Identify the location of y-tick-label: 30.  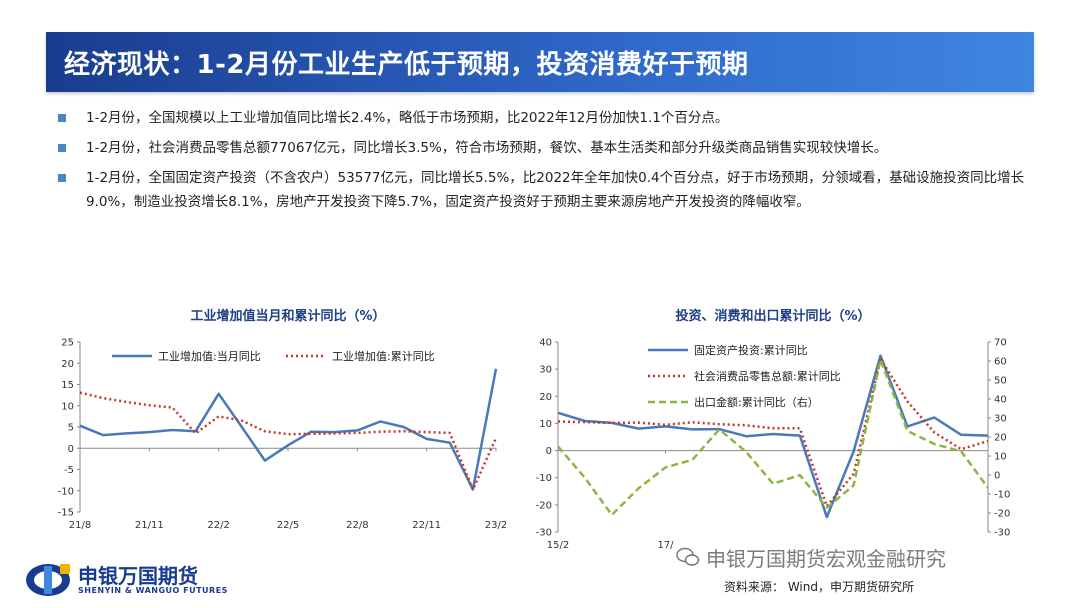
(545, 370).